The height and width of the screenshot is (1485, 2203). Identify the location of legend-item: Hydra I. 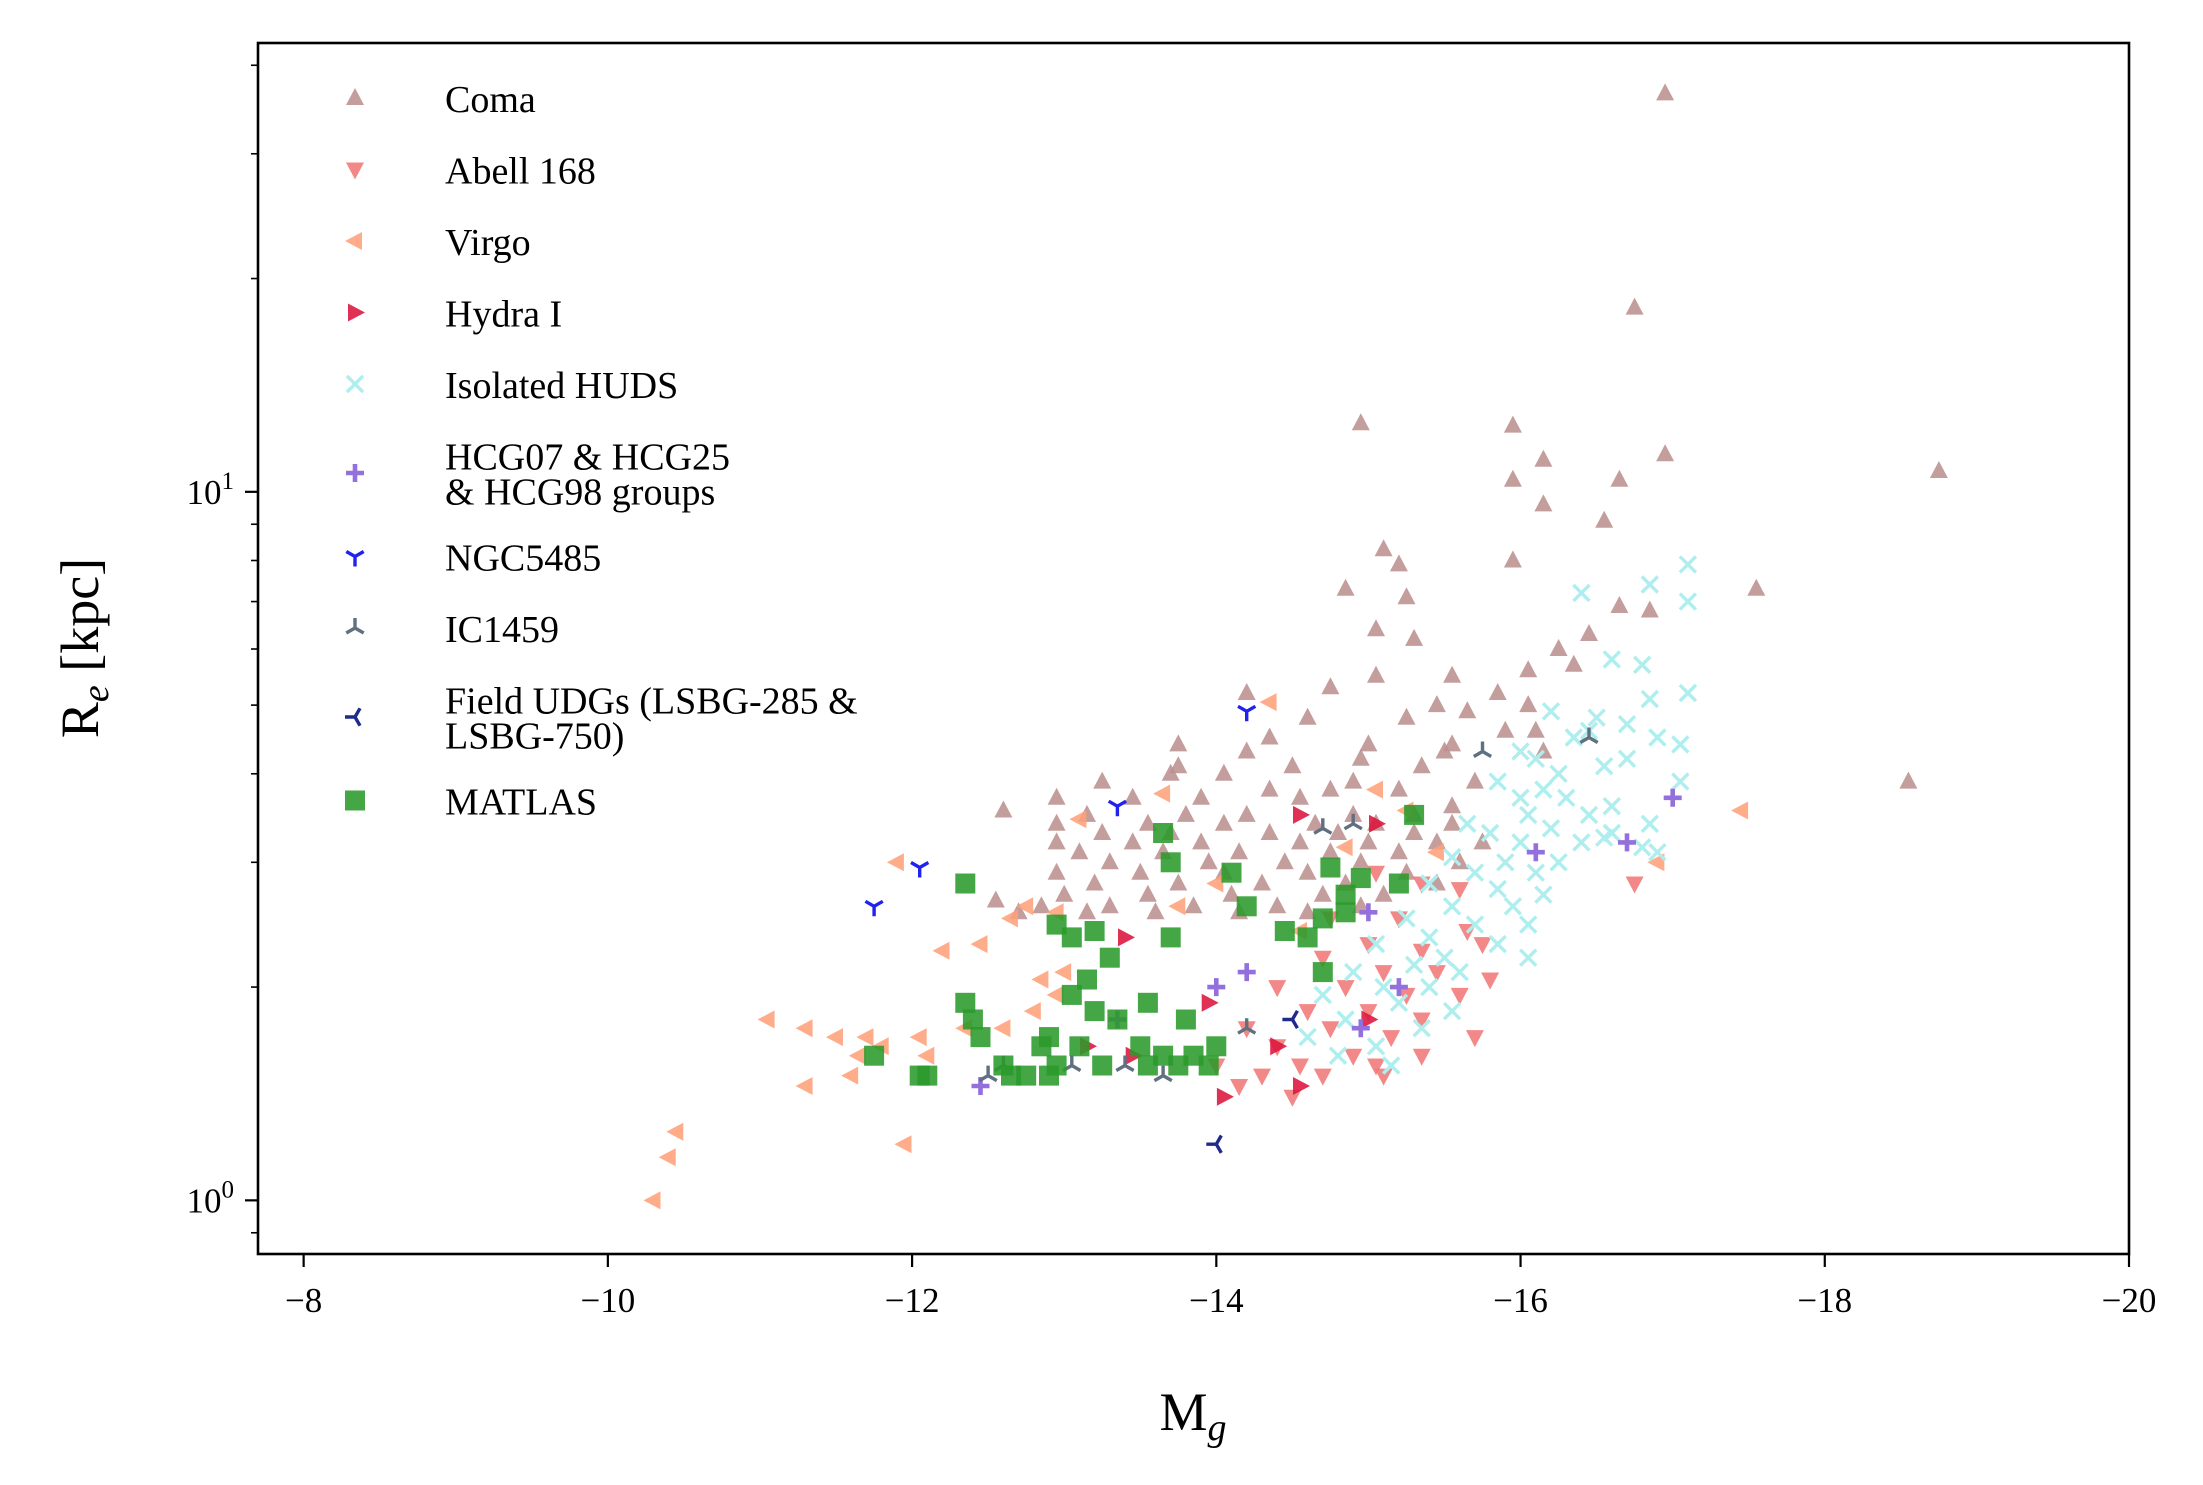
(455, 315).